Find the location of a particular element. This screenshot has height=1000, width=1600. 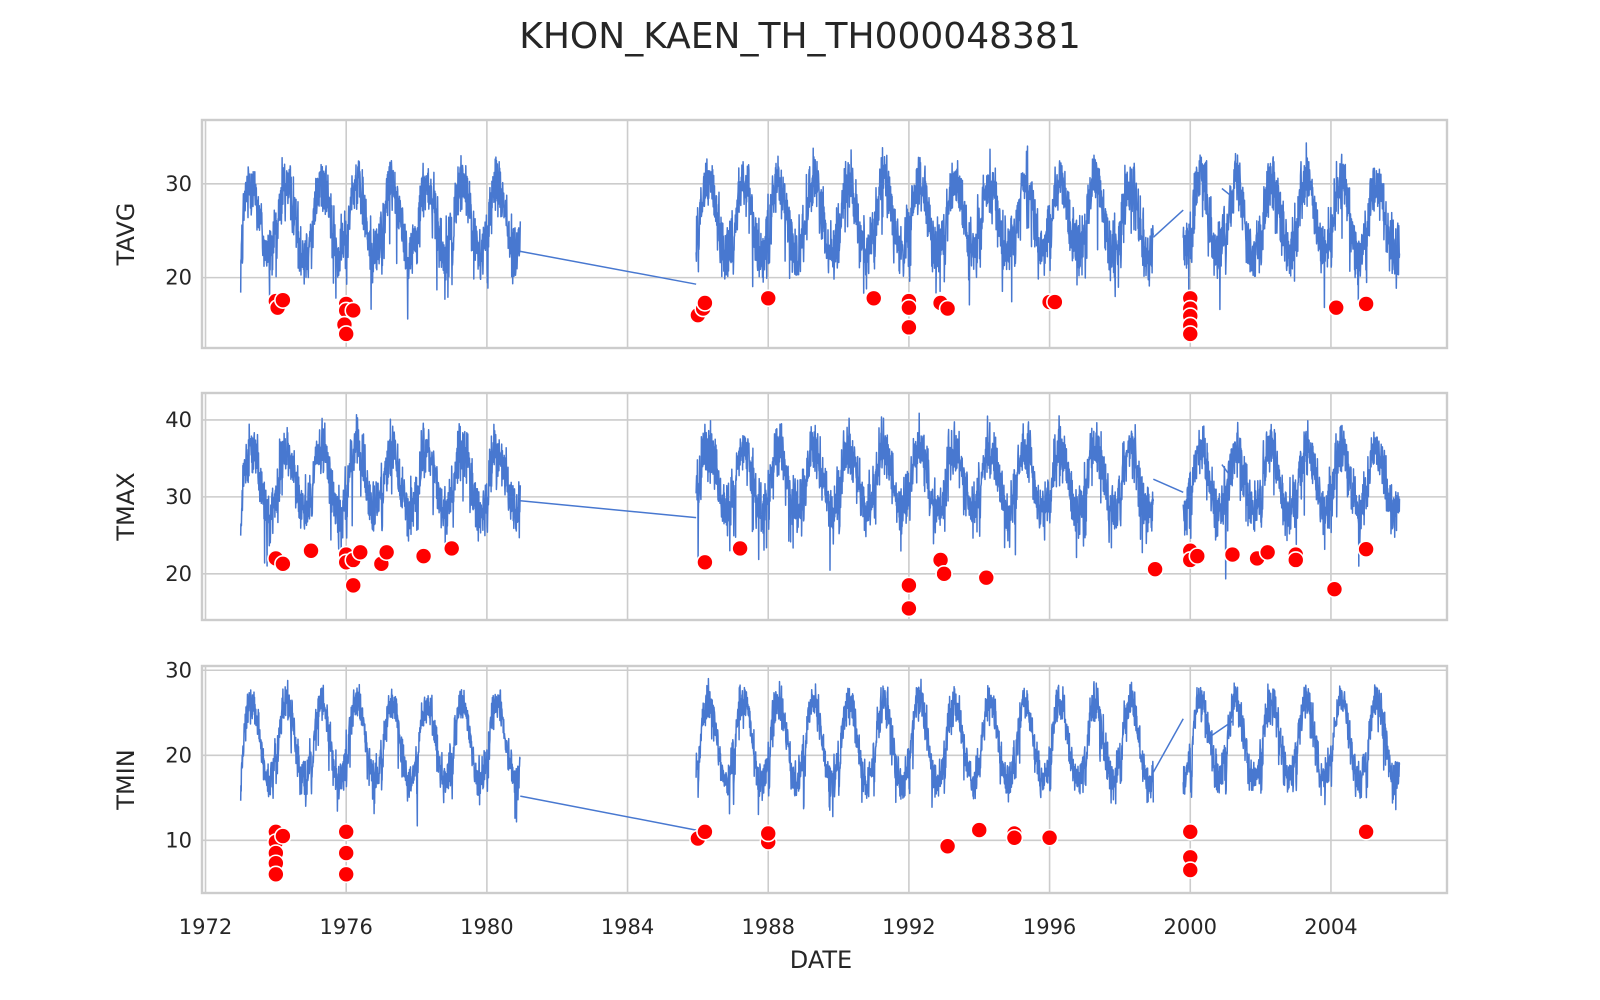

y-tick-label: 10 is located at coordinates (178, 840).